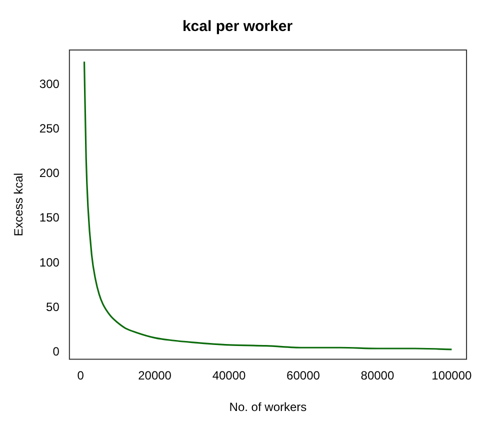 The image size is (483, 427). I want to click on x-axis-title: No. of workers, so click(268, 407).